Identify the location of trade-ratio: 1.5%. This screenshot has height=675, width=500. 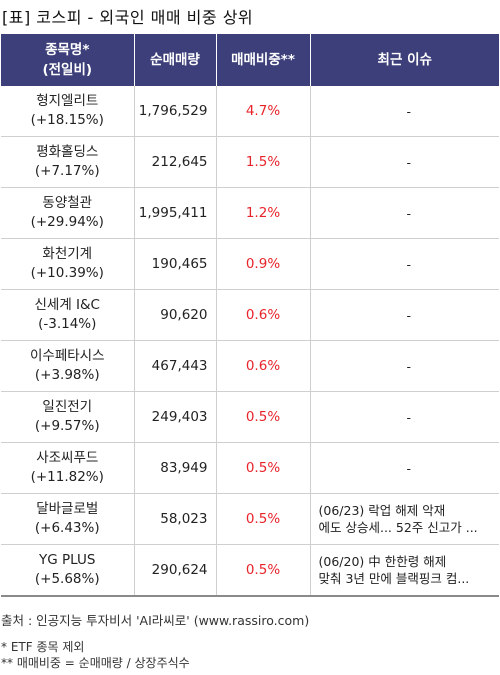
(263, 162).